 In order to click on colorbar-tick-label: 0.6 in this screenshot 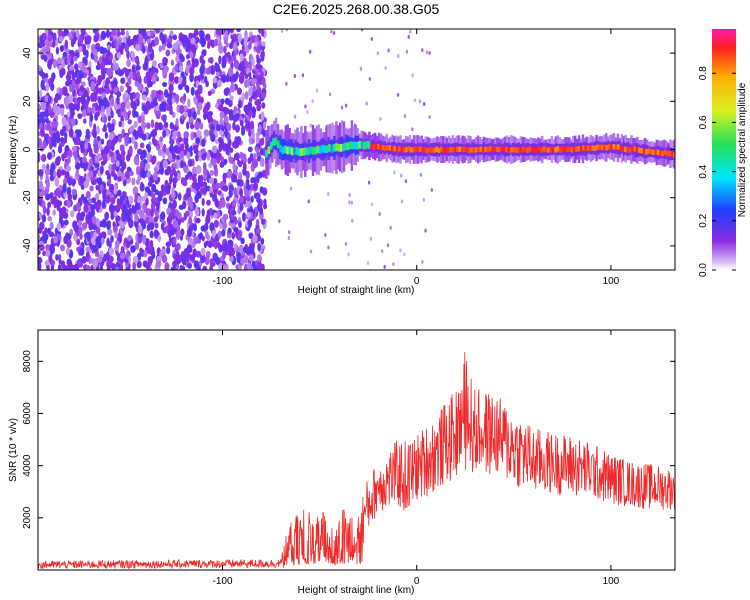, I will do `click(703, 122)`.